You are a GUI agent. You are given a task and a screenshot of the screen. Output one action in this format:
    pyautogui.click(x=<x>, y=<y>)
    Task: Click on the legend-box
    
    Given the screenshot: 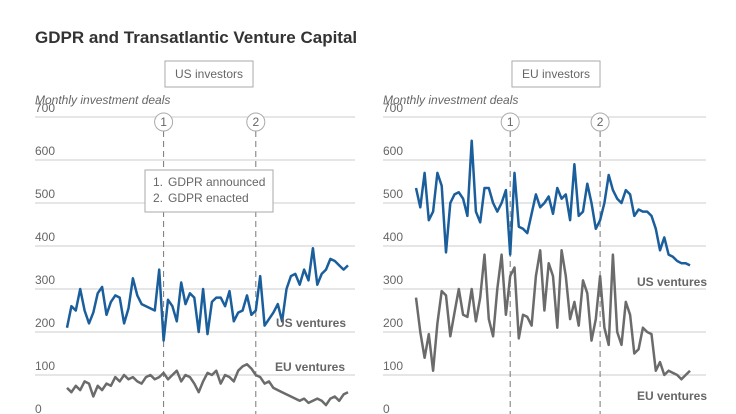 What is the action you would take?
    pyautogui.click(x=209, y=191)
    